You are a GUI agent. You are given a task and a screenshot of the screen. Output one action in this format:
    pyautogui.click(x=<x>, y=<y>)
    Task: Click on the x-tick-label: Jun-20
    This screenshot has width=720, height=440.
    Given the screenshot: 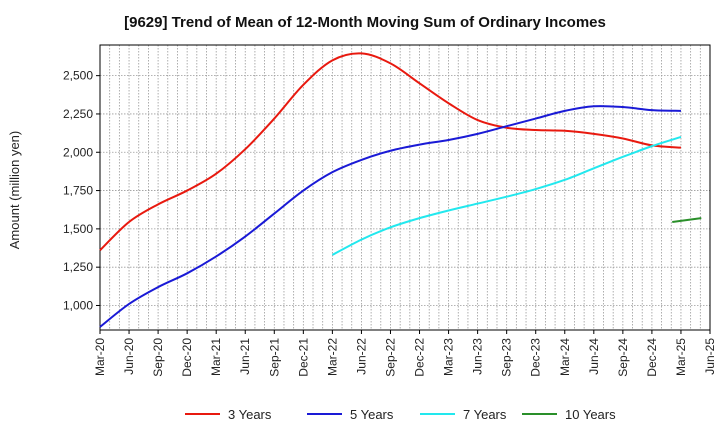 What is the action you would take?
    pyautogui.click(x=129, y=356)
    